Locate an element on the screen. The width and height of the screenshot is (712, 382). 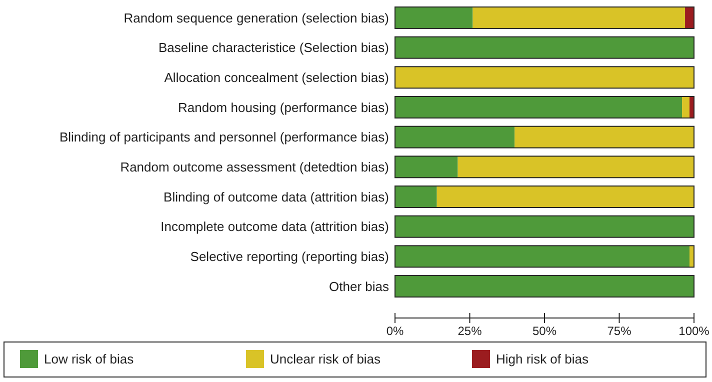
x-tick-label: 0% is located at coordinates (395, 331).